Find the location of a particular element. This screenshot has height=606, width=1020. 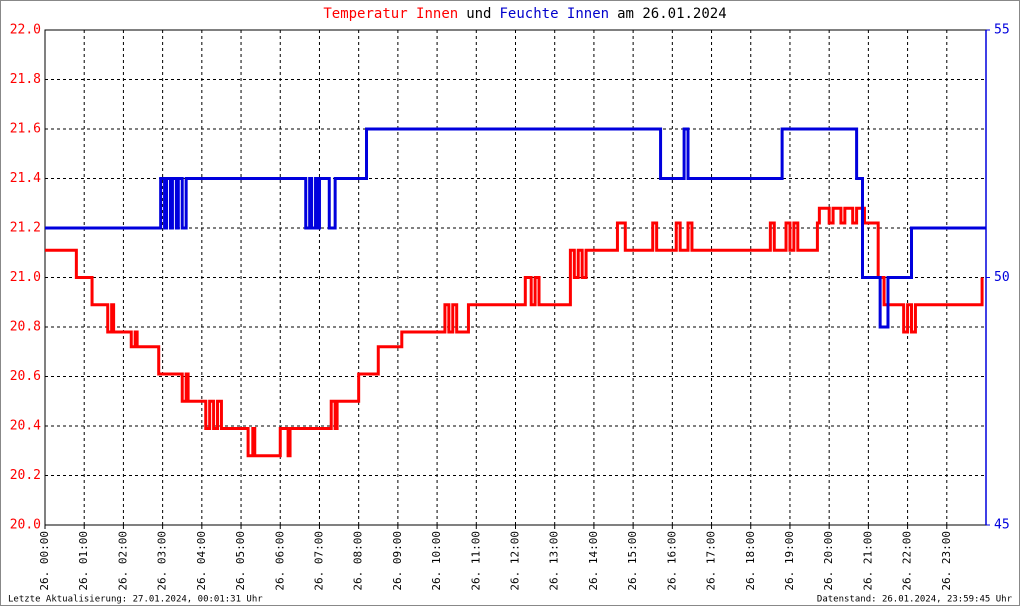

x-tick-label: 26. 14:00 is located at coordinates (593, 561).